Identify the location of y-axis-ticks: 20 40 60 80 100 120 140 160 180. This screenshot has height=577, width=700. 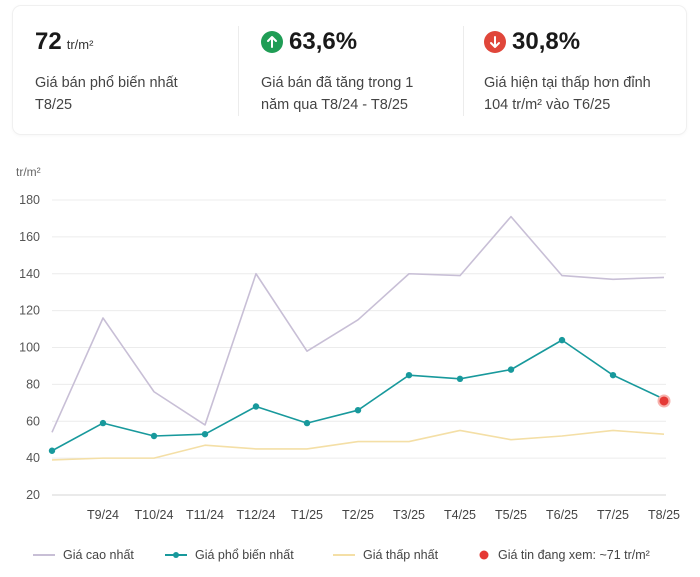
(29, 347).